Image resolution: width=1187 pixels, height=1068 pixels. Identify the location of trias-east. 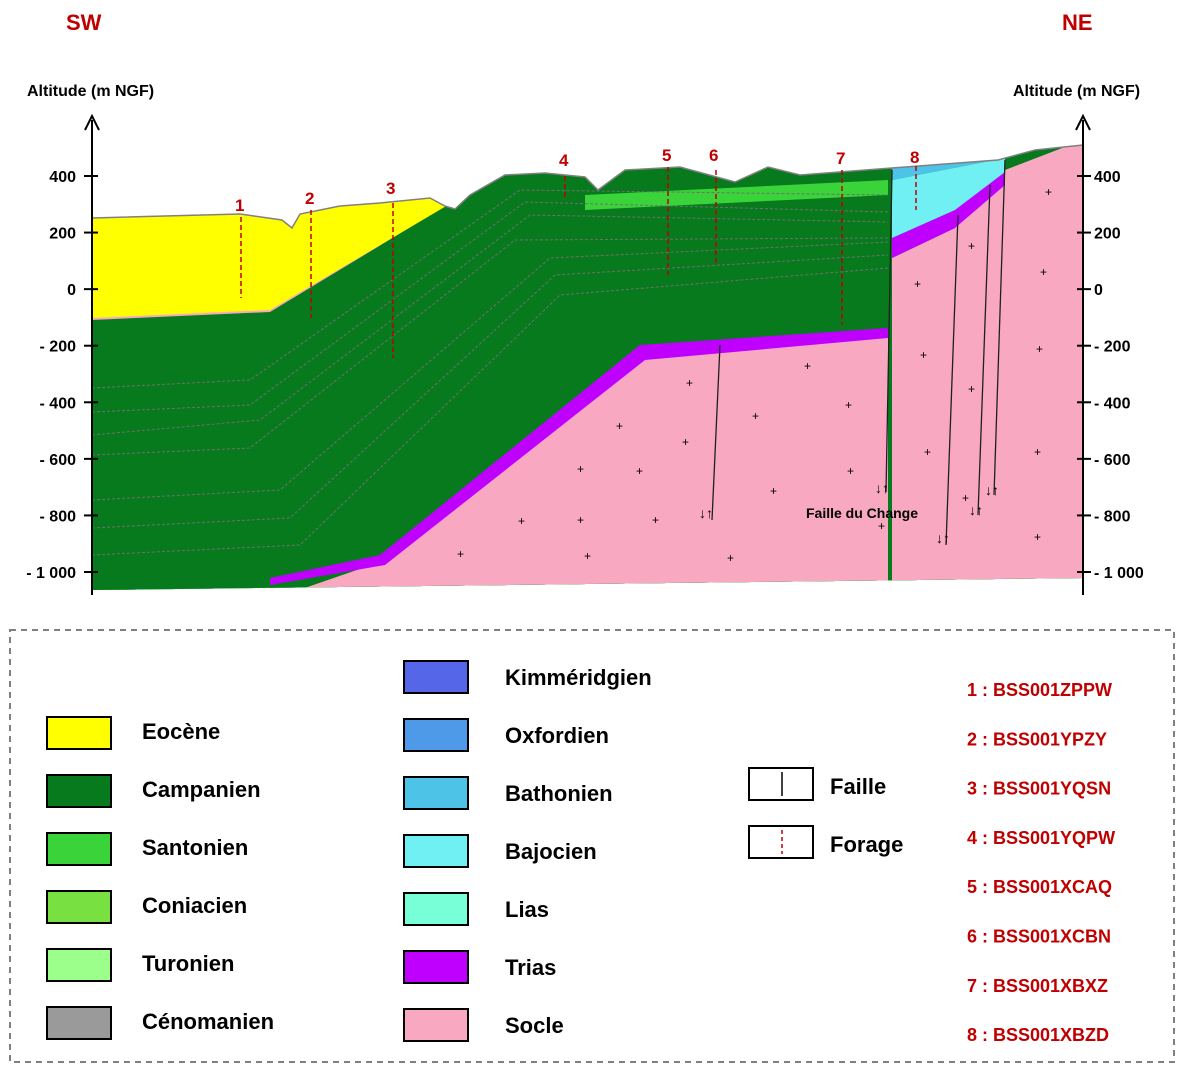
(948, 211).